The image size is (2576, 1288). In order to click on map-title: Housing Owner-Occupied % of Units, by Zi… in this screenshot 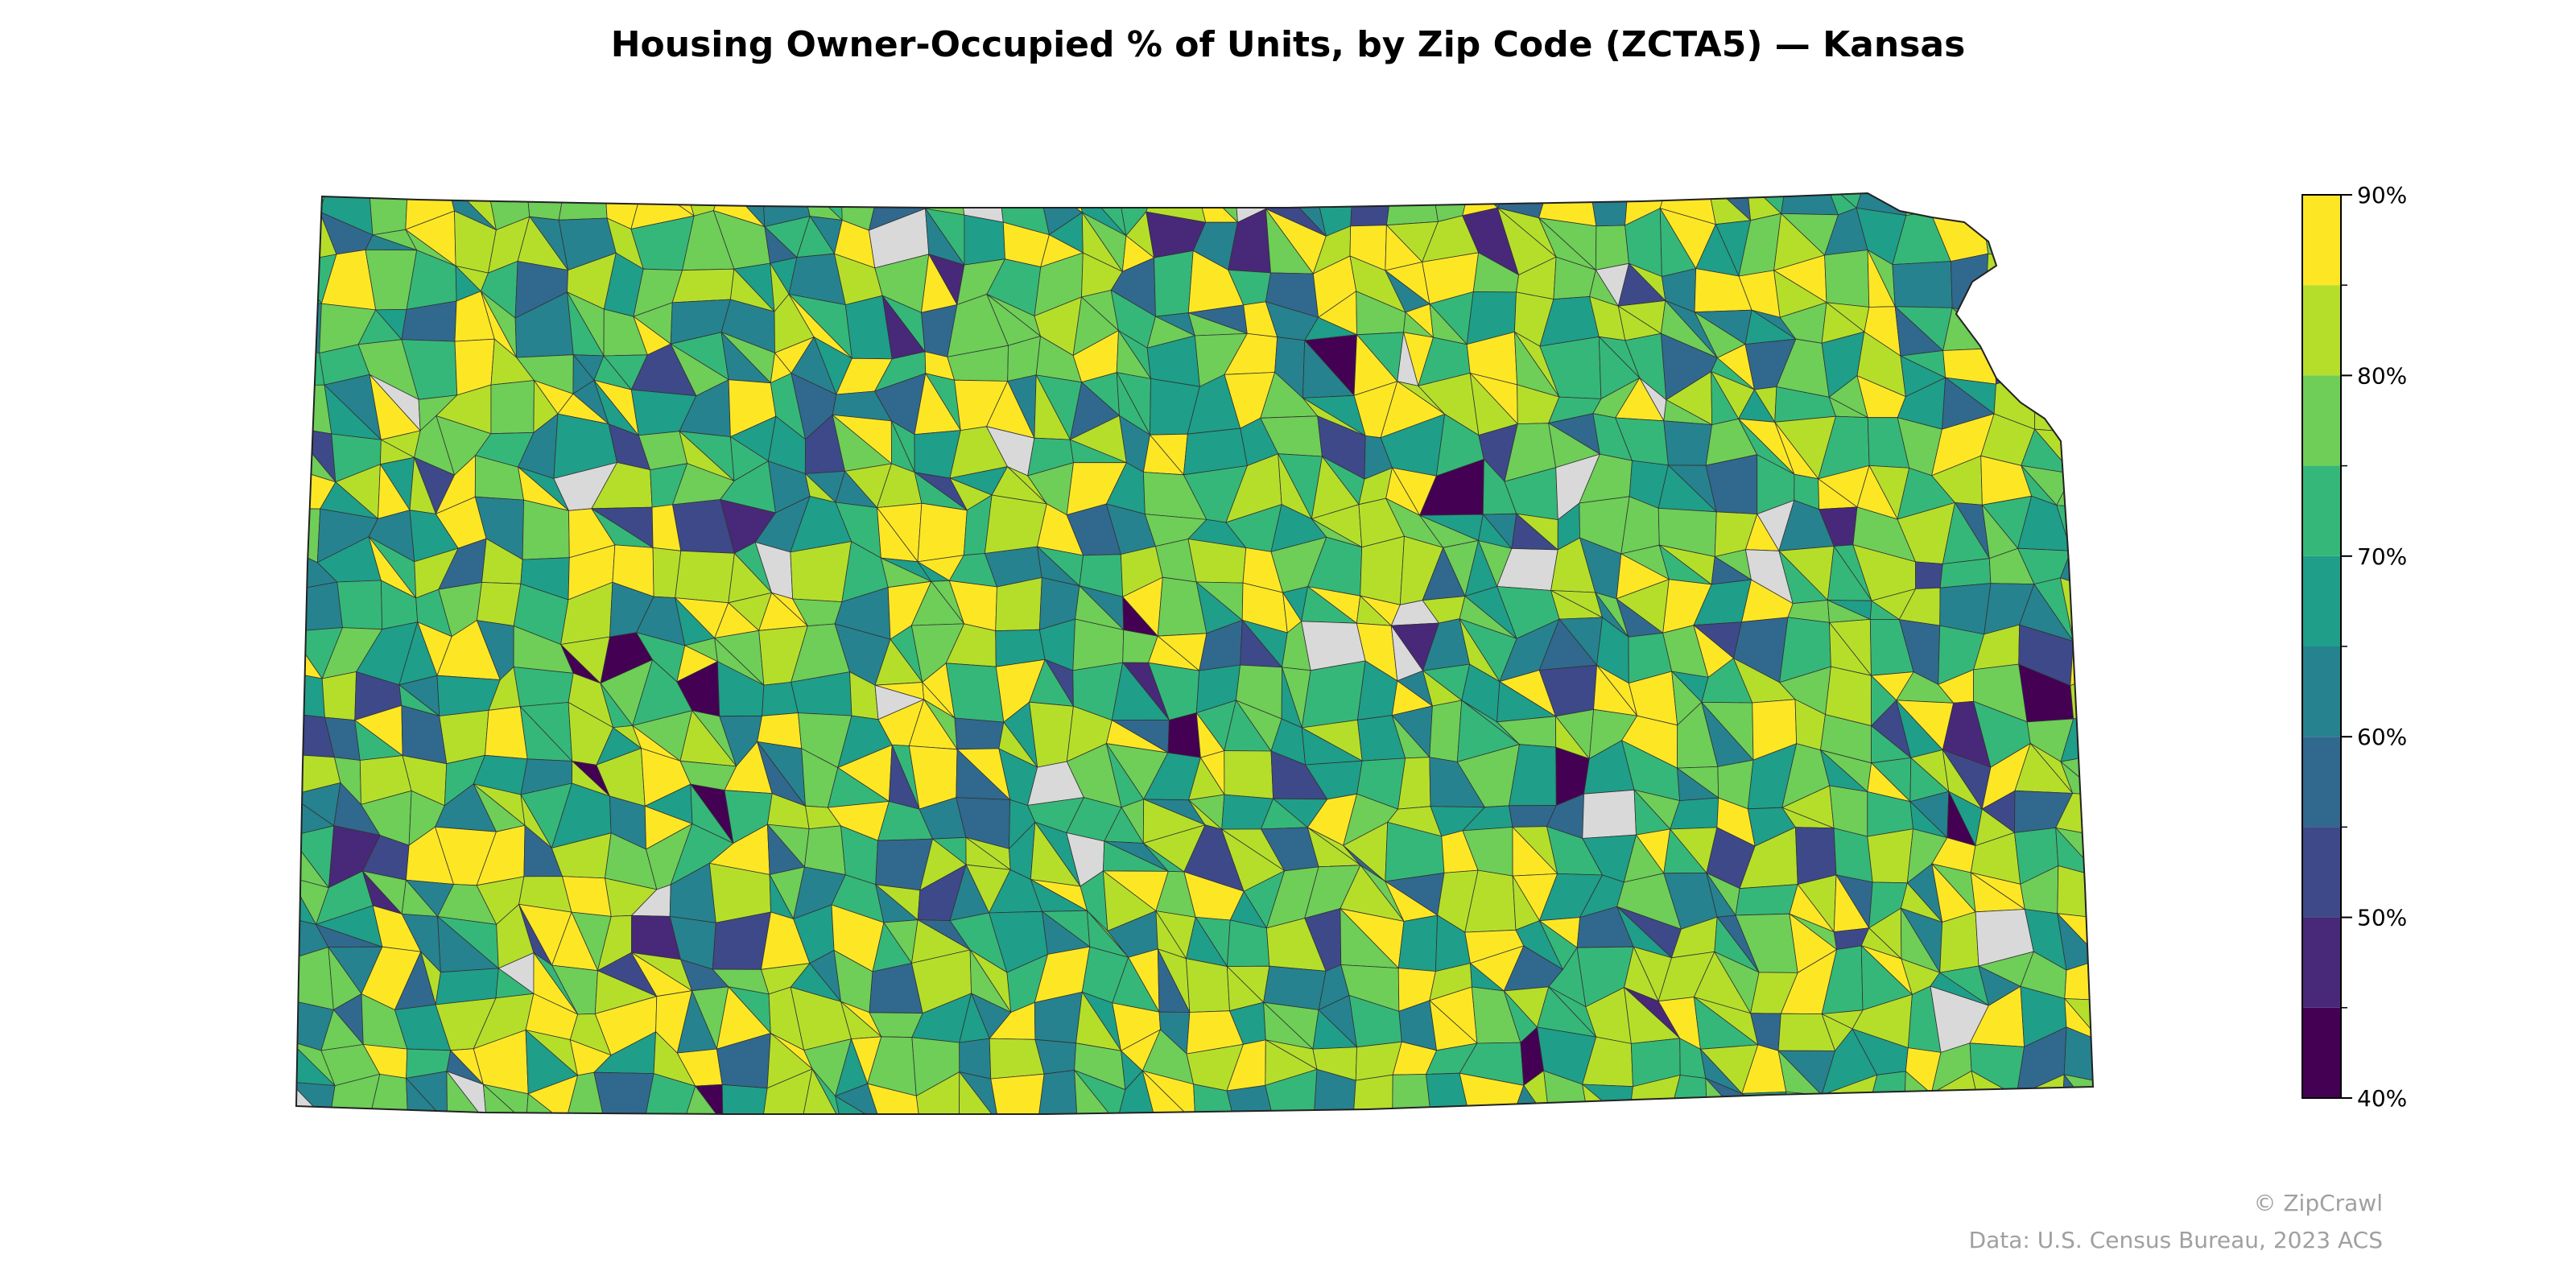, I will do `click(1288, 44)`.